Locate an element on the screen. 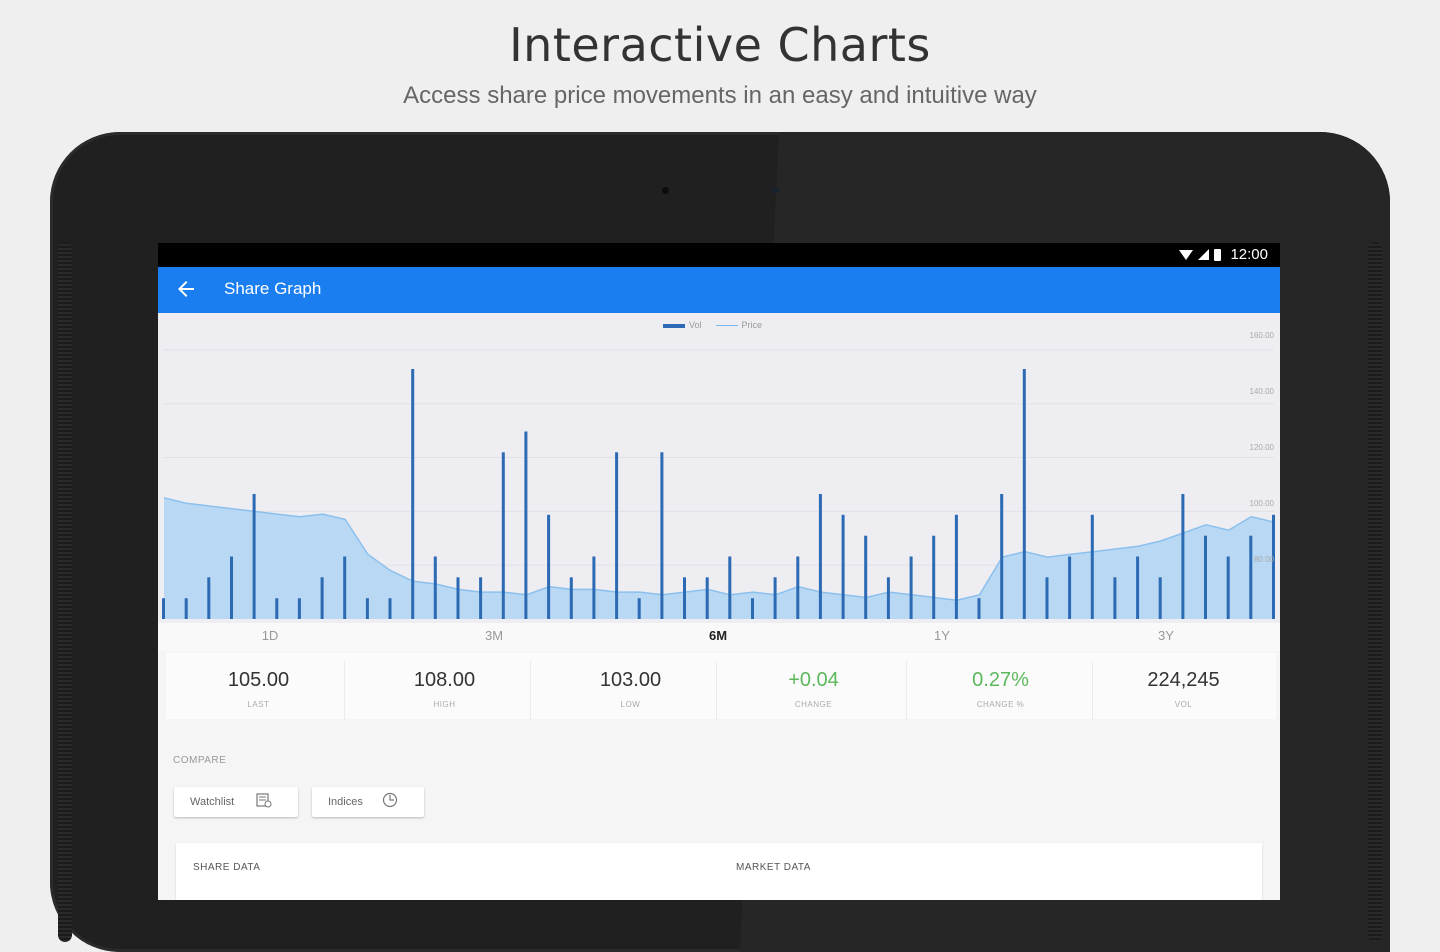 Image resolution: width=1440 pixels, height=952 pixels. stat-change-pct: 0.27% CHANGE % is located at coordinates (1000, 686).